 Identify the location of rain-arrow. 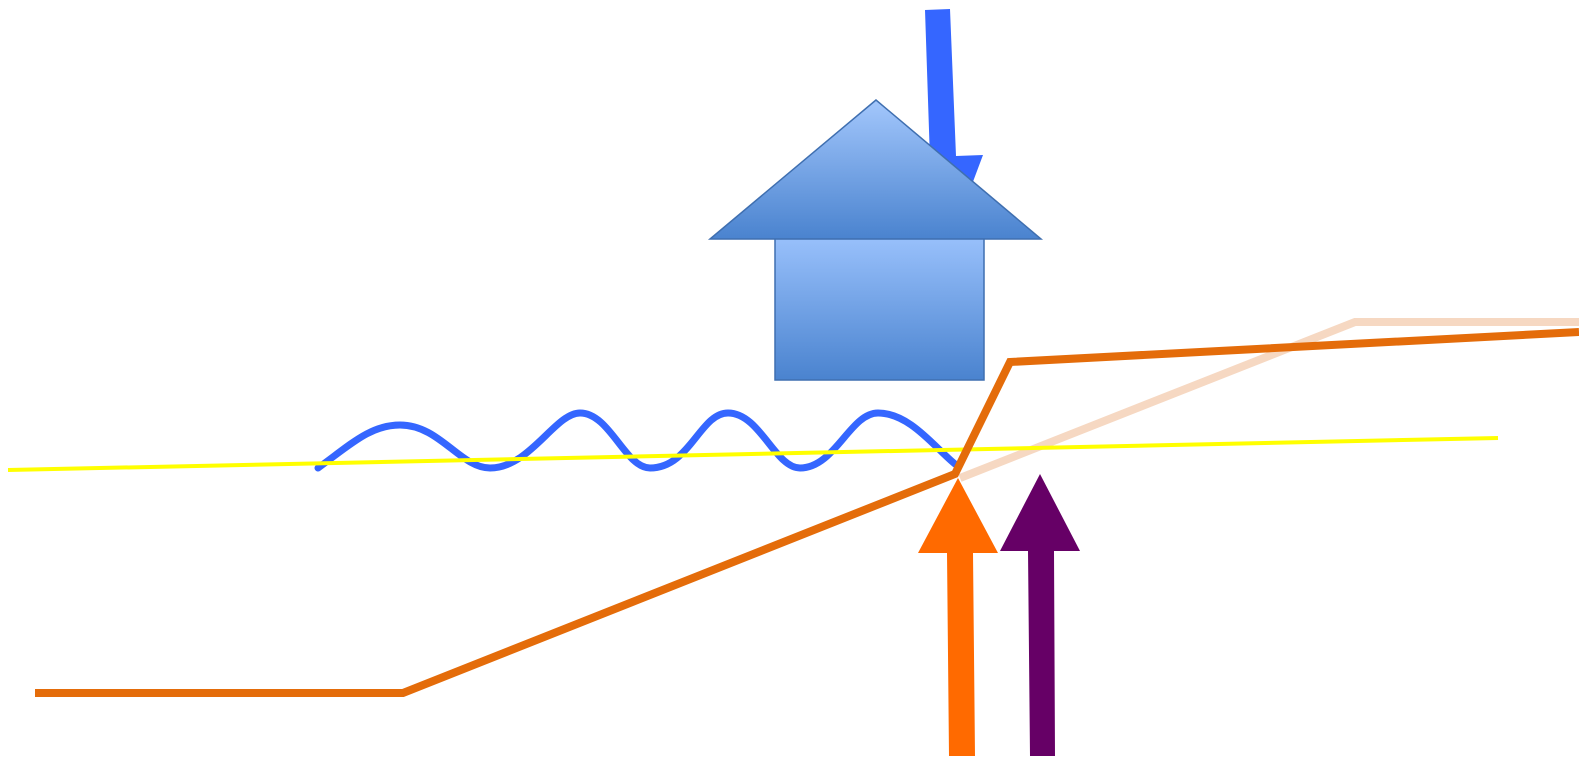
(954, 102).